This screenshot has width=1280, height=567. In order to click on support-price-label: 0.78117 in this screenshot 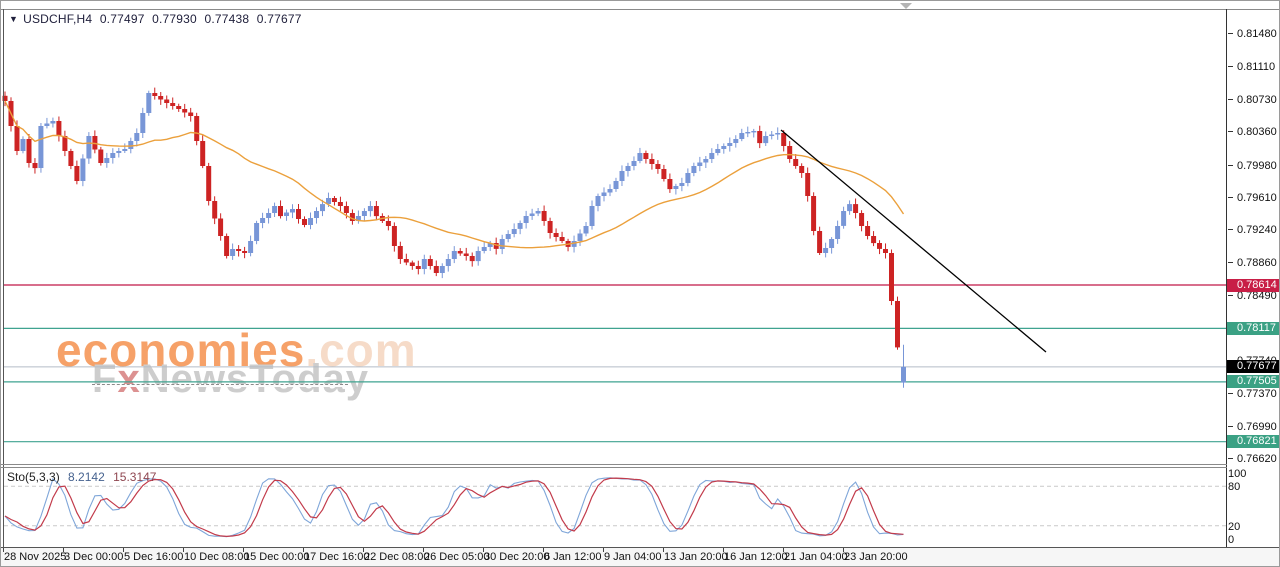, I will do `click(1253, 328)`.